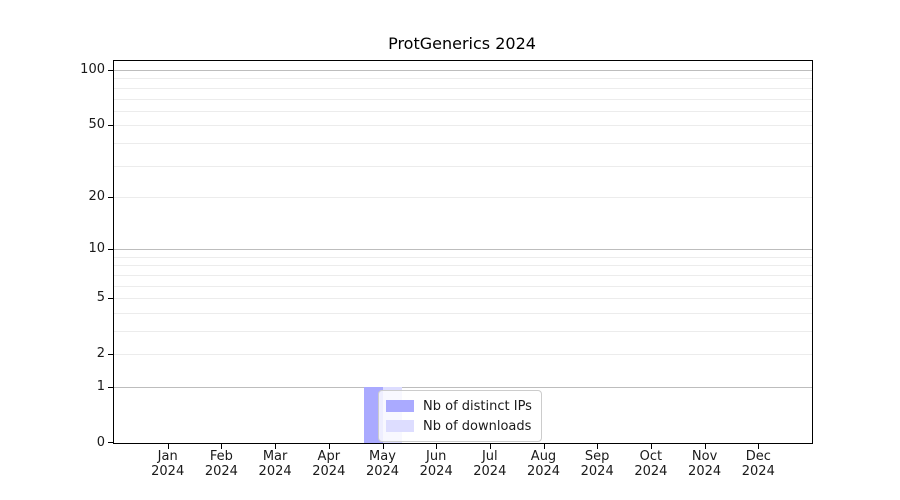 This screenshot has height=500, width=900. Describe the element at coordinates (597, 464) in the screenshot. I see `x-tick-label: Sep 2024` at that location.